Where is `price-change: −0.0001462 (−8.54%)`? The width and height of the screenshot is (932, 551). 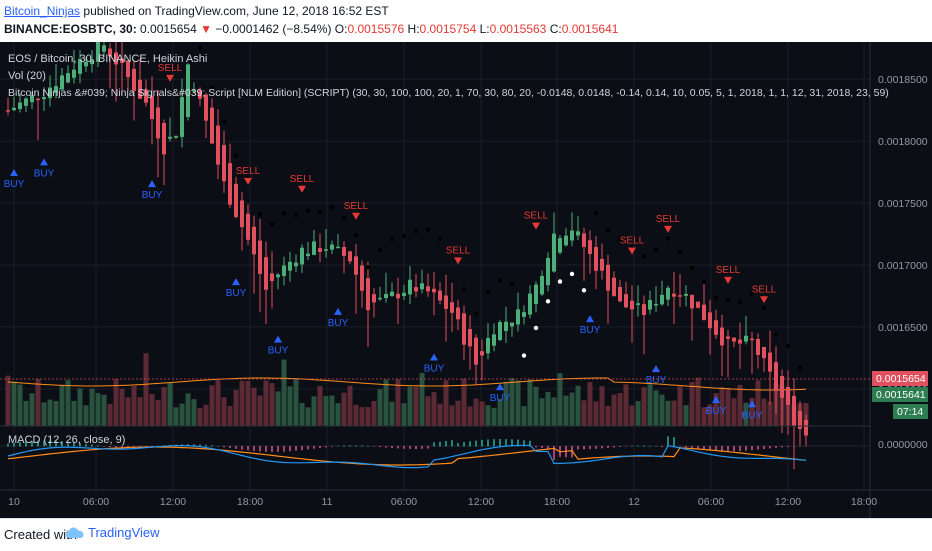
price-change: −0.0001462 (−8.54%) is located at coordinates (273, 29).